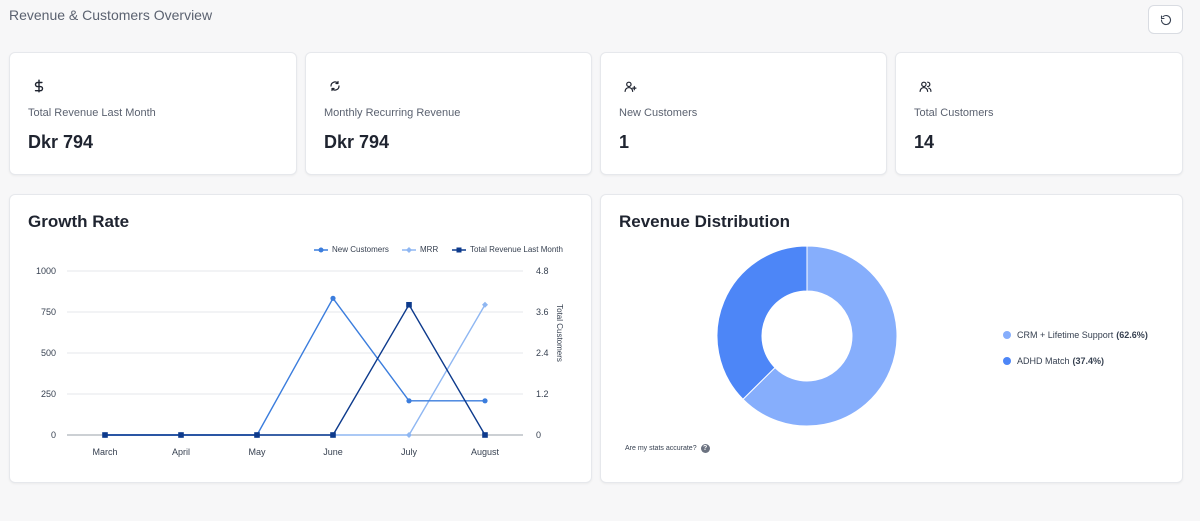 The image size is (1200, 521). What do you see at coordinates (53, 435) in the screenshot?
I see `y-left-tick-label: 0` at bounding box center [53, 435].